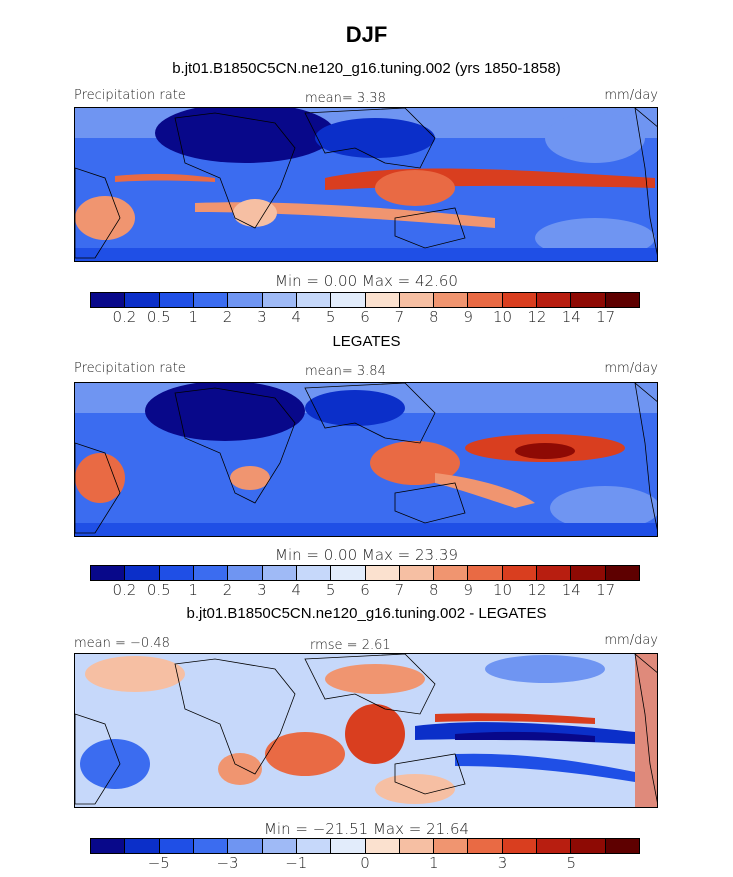 This screenshot has height=877, width=733. I want to click on panel1-colorbar-tick-label: 8, so click(433, 317).